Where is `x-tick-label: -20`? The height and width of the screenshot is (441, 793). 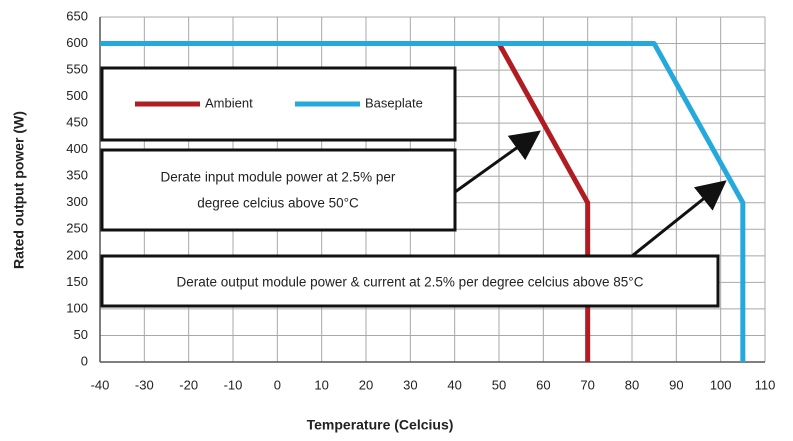 x-tick-label: -20 is located at coordinates (188, 384).